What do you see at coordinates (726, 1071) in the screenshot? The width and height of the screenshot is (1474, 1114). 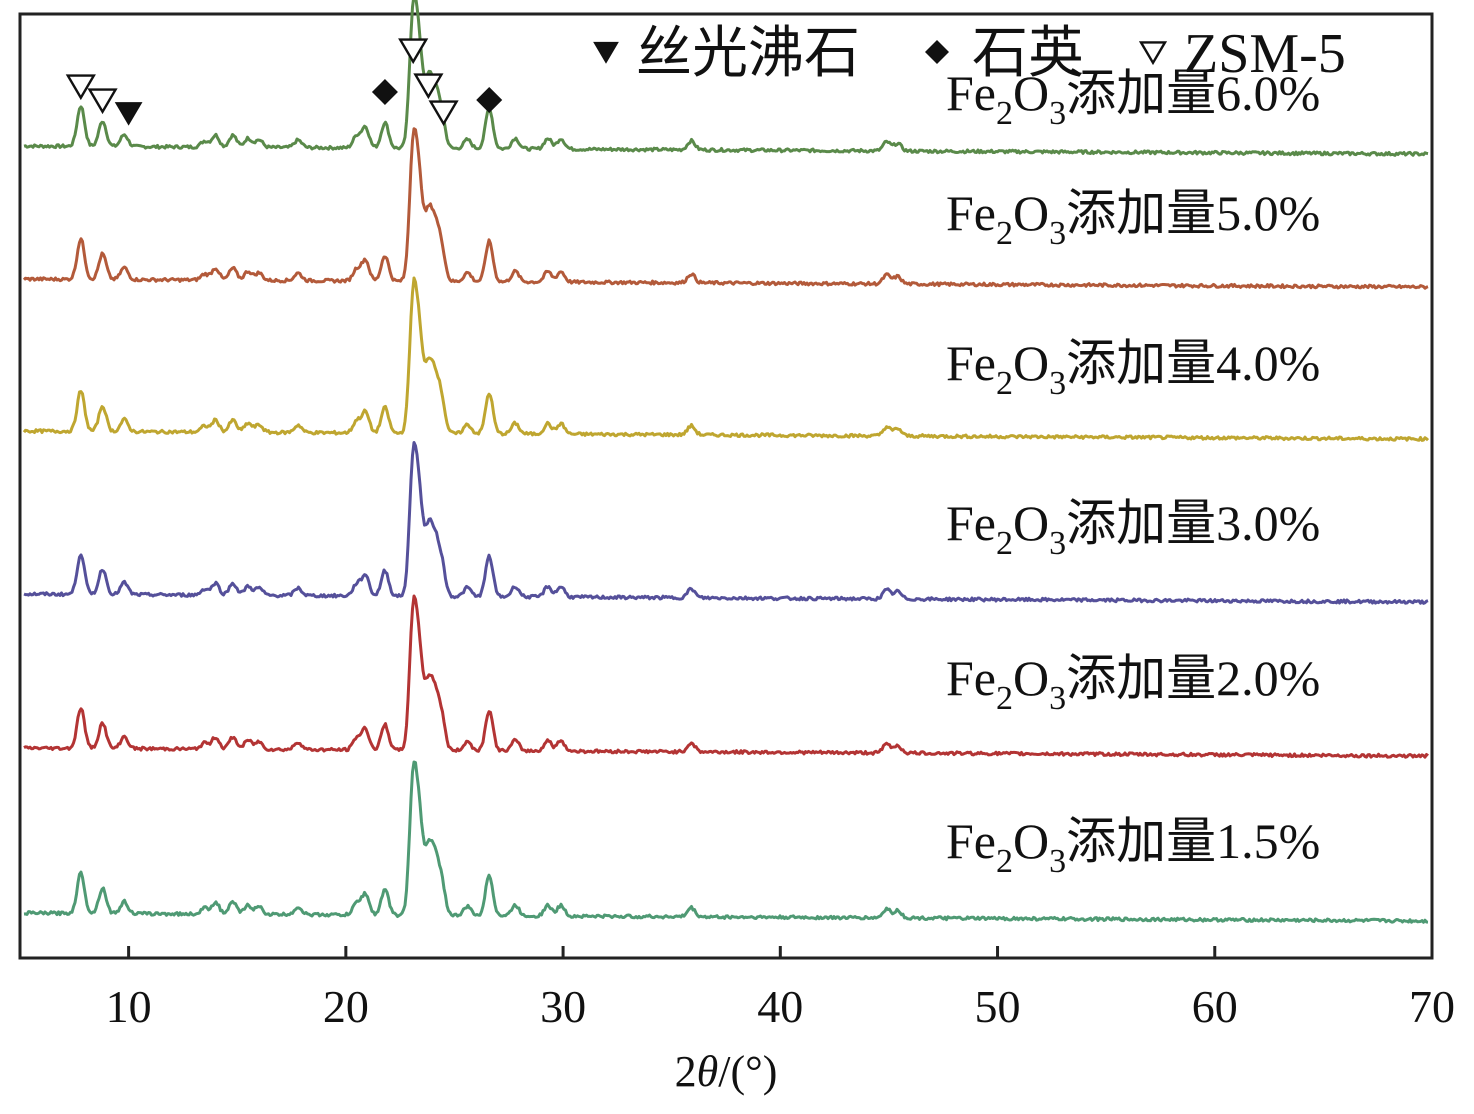 I see `x-axis-label: 2θ/(°)` at bounding box center [726, 1071].